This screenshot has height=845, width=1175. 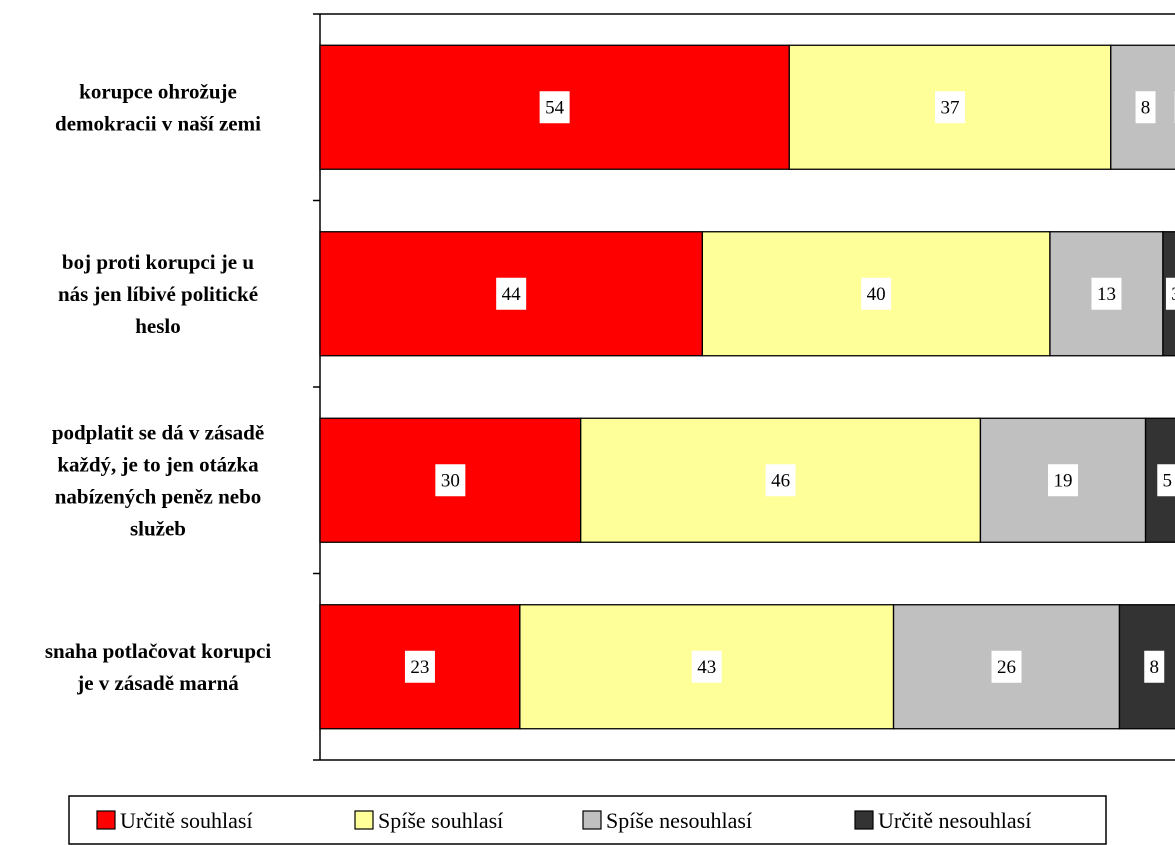 I want to click on data-label-text: 26, so click(x=1006, y=667).